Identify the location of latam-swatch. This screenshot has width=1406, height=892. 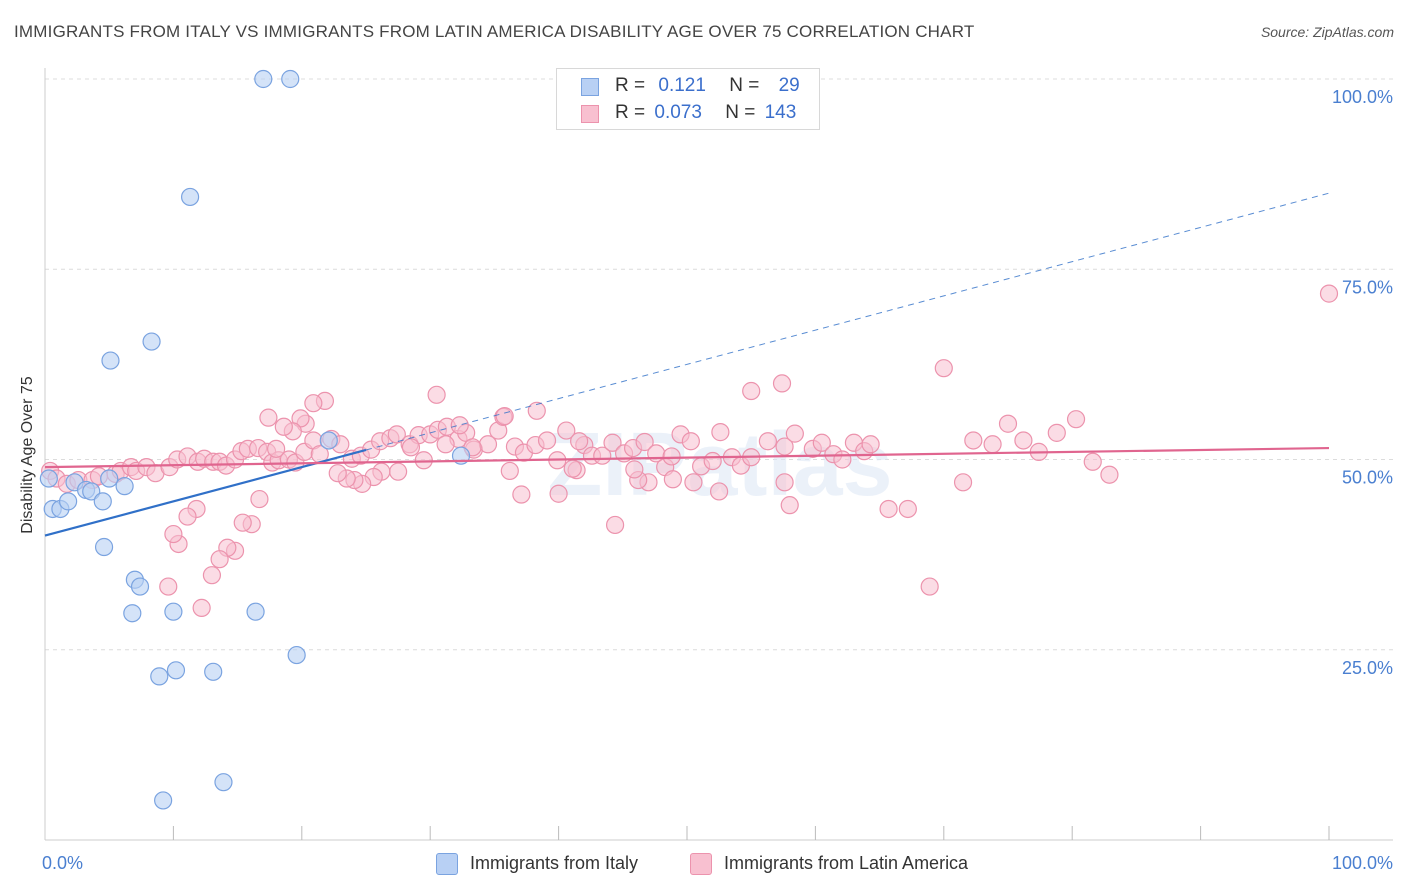
(590, 114).